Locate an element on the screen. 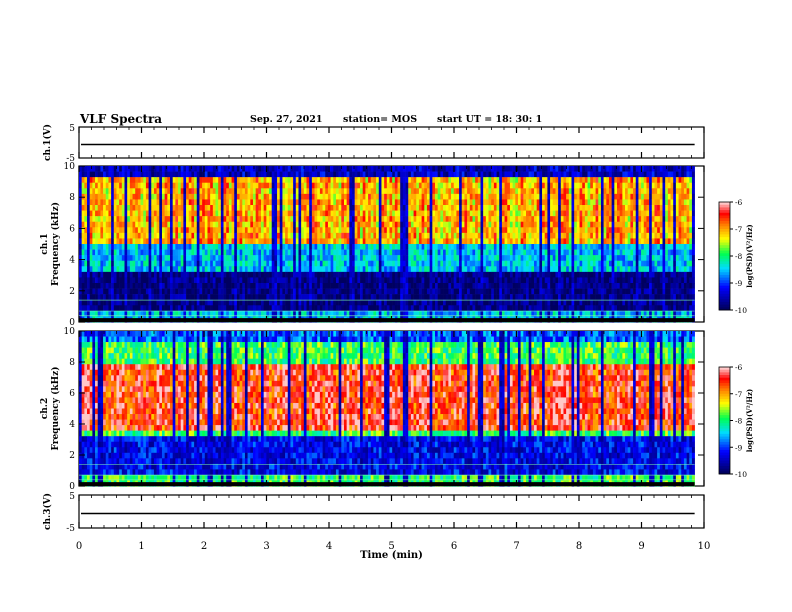 Image resolution: width=792 pixels, height=612 pixels. x-tick-label: 3 is located at coordinates (266, 546).